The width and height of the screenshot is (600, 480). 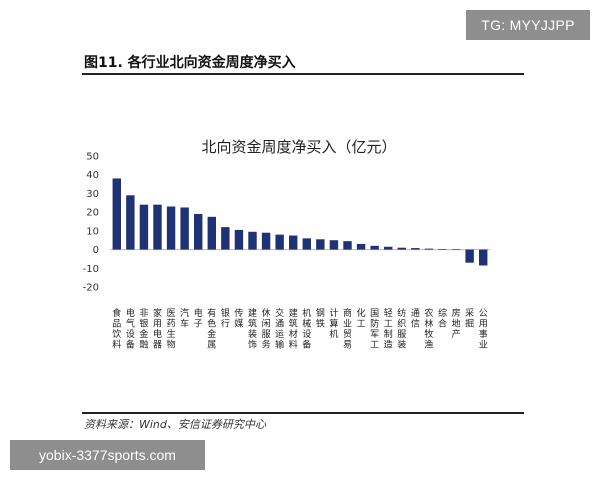 What do you see at coordinates (388, 329) in the screenshot?
I see `category-label: 轻工制造` at bounding box center [388, 329].